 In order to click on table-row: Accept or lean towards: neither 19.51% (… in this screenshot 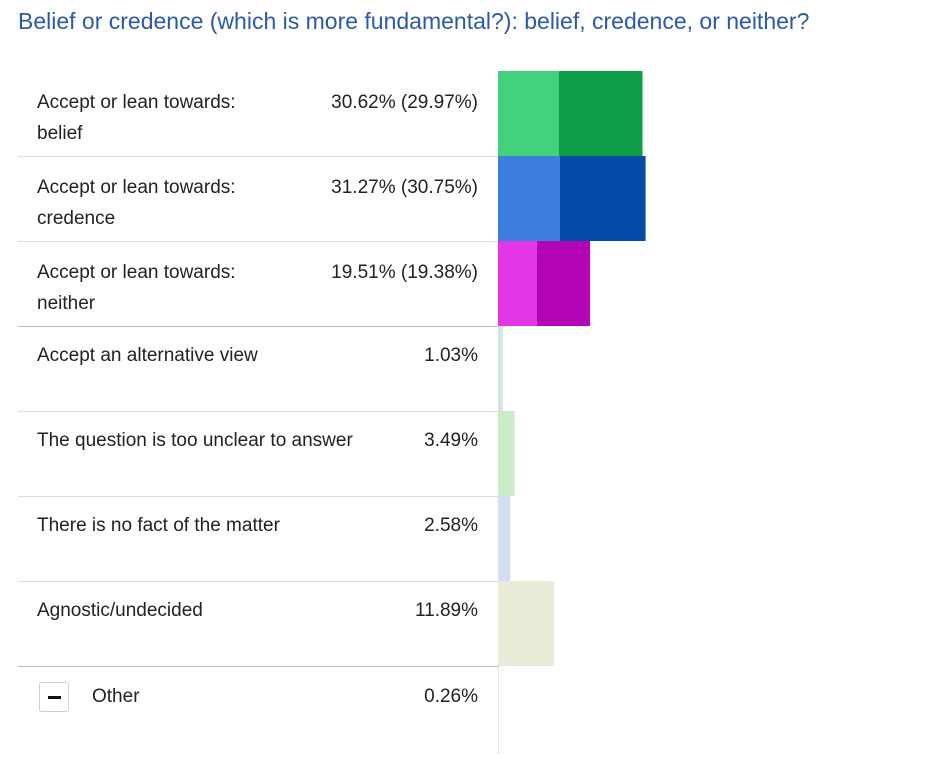, I will do `click(258, 284)`.